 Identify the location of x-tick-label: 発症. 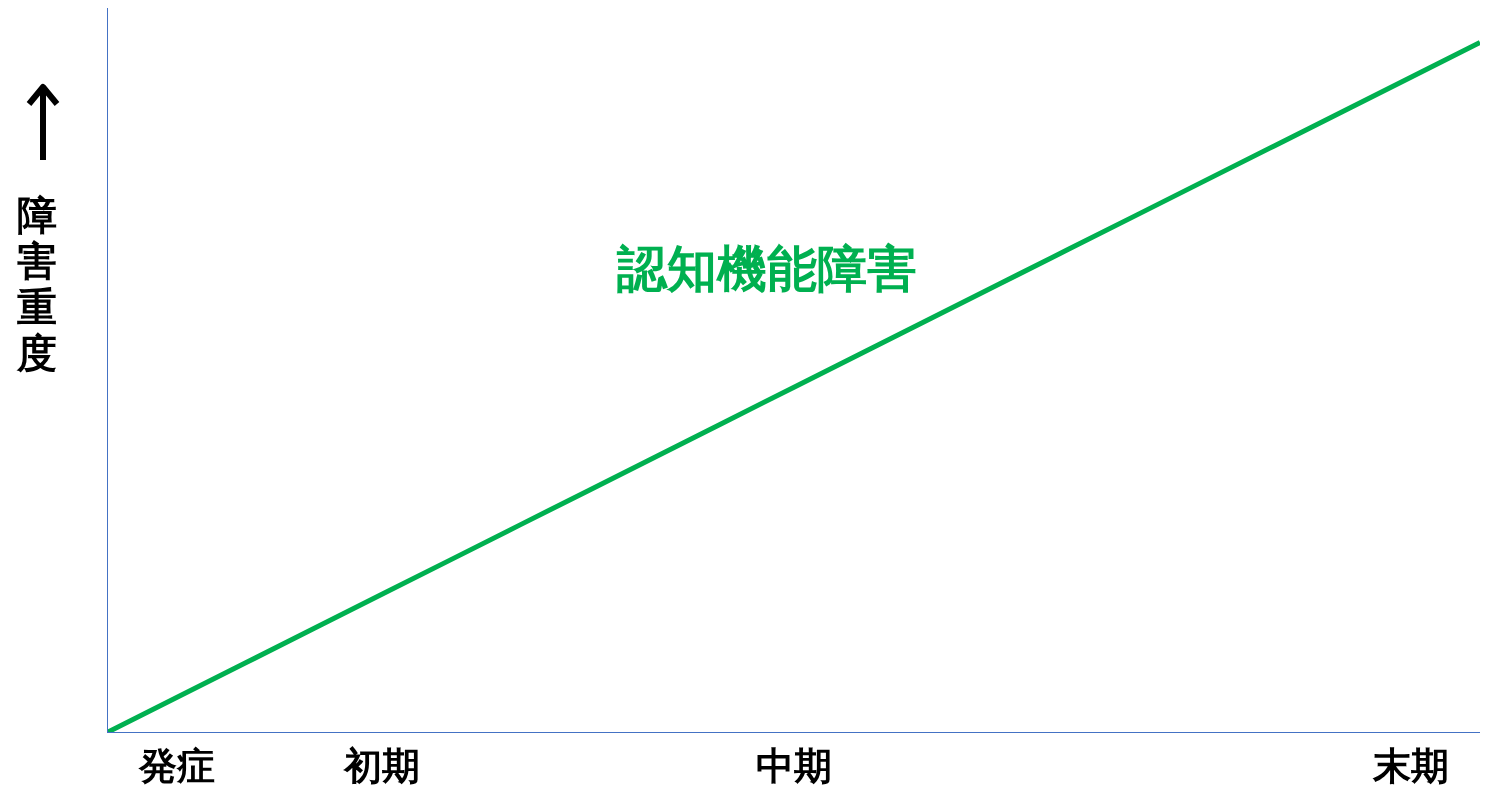
(176, 765).